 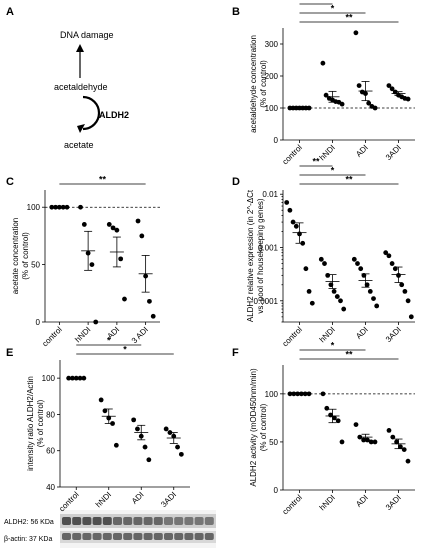 What do you see at coordinates (29, 522) in the screenshot?
I see `blot-label-aldh2: ALDH2: 56 KDa` at bounding box center [29, 522].